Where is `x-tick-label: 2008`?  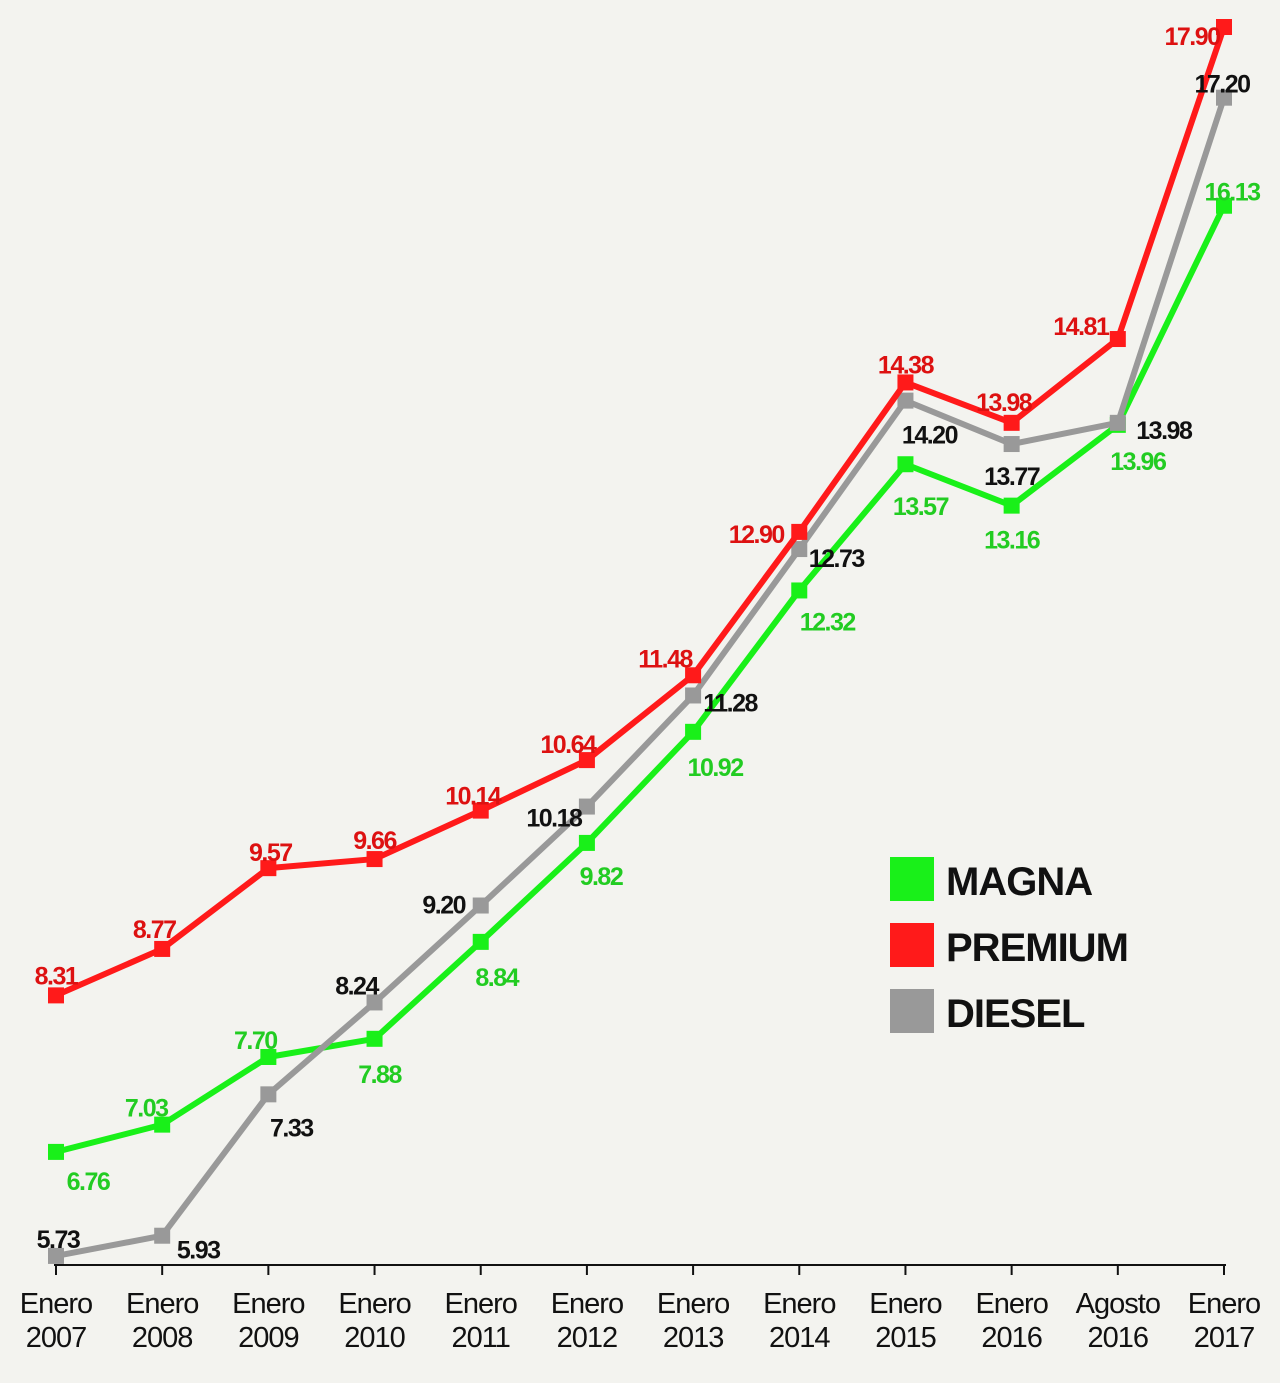
x-tick-label: 2008 is located at coordinates (162, 1338).